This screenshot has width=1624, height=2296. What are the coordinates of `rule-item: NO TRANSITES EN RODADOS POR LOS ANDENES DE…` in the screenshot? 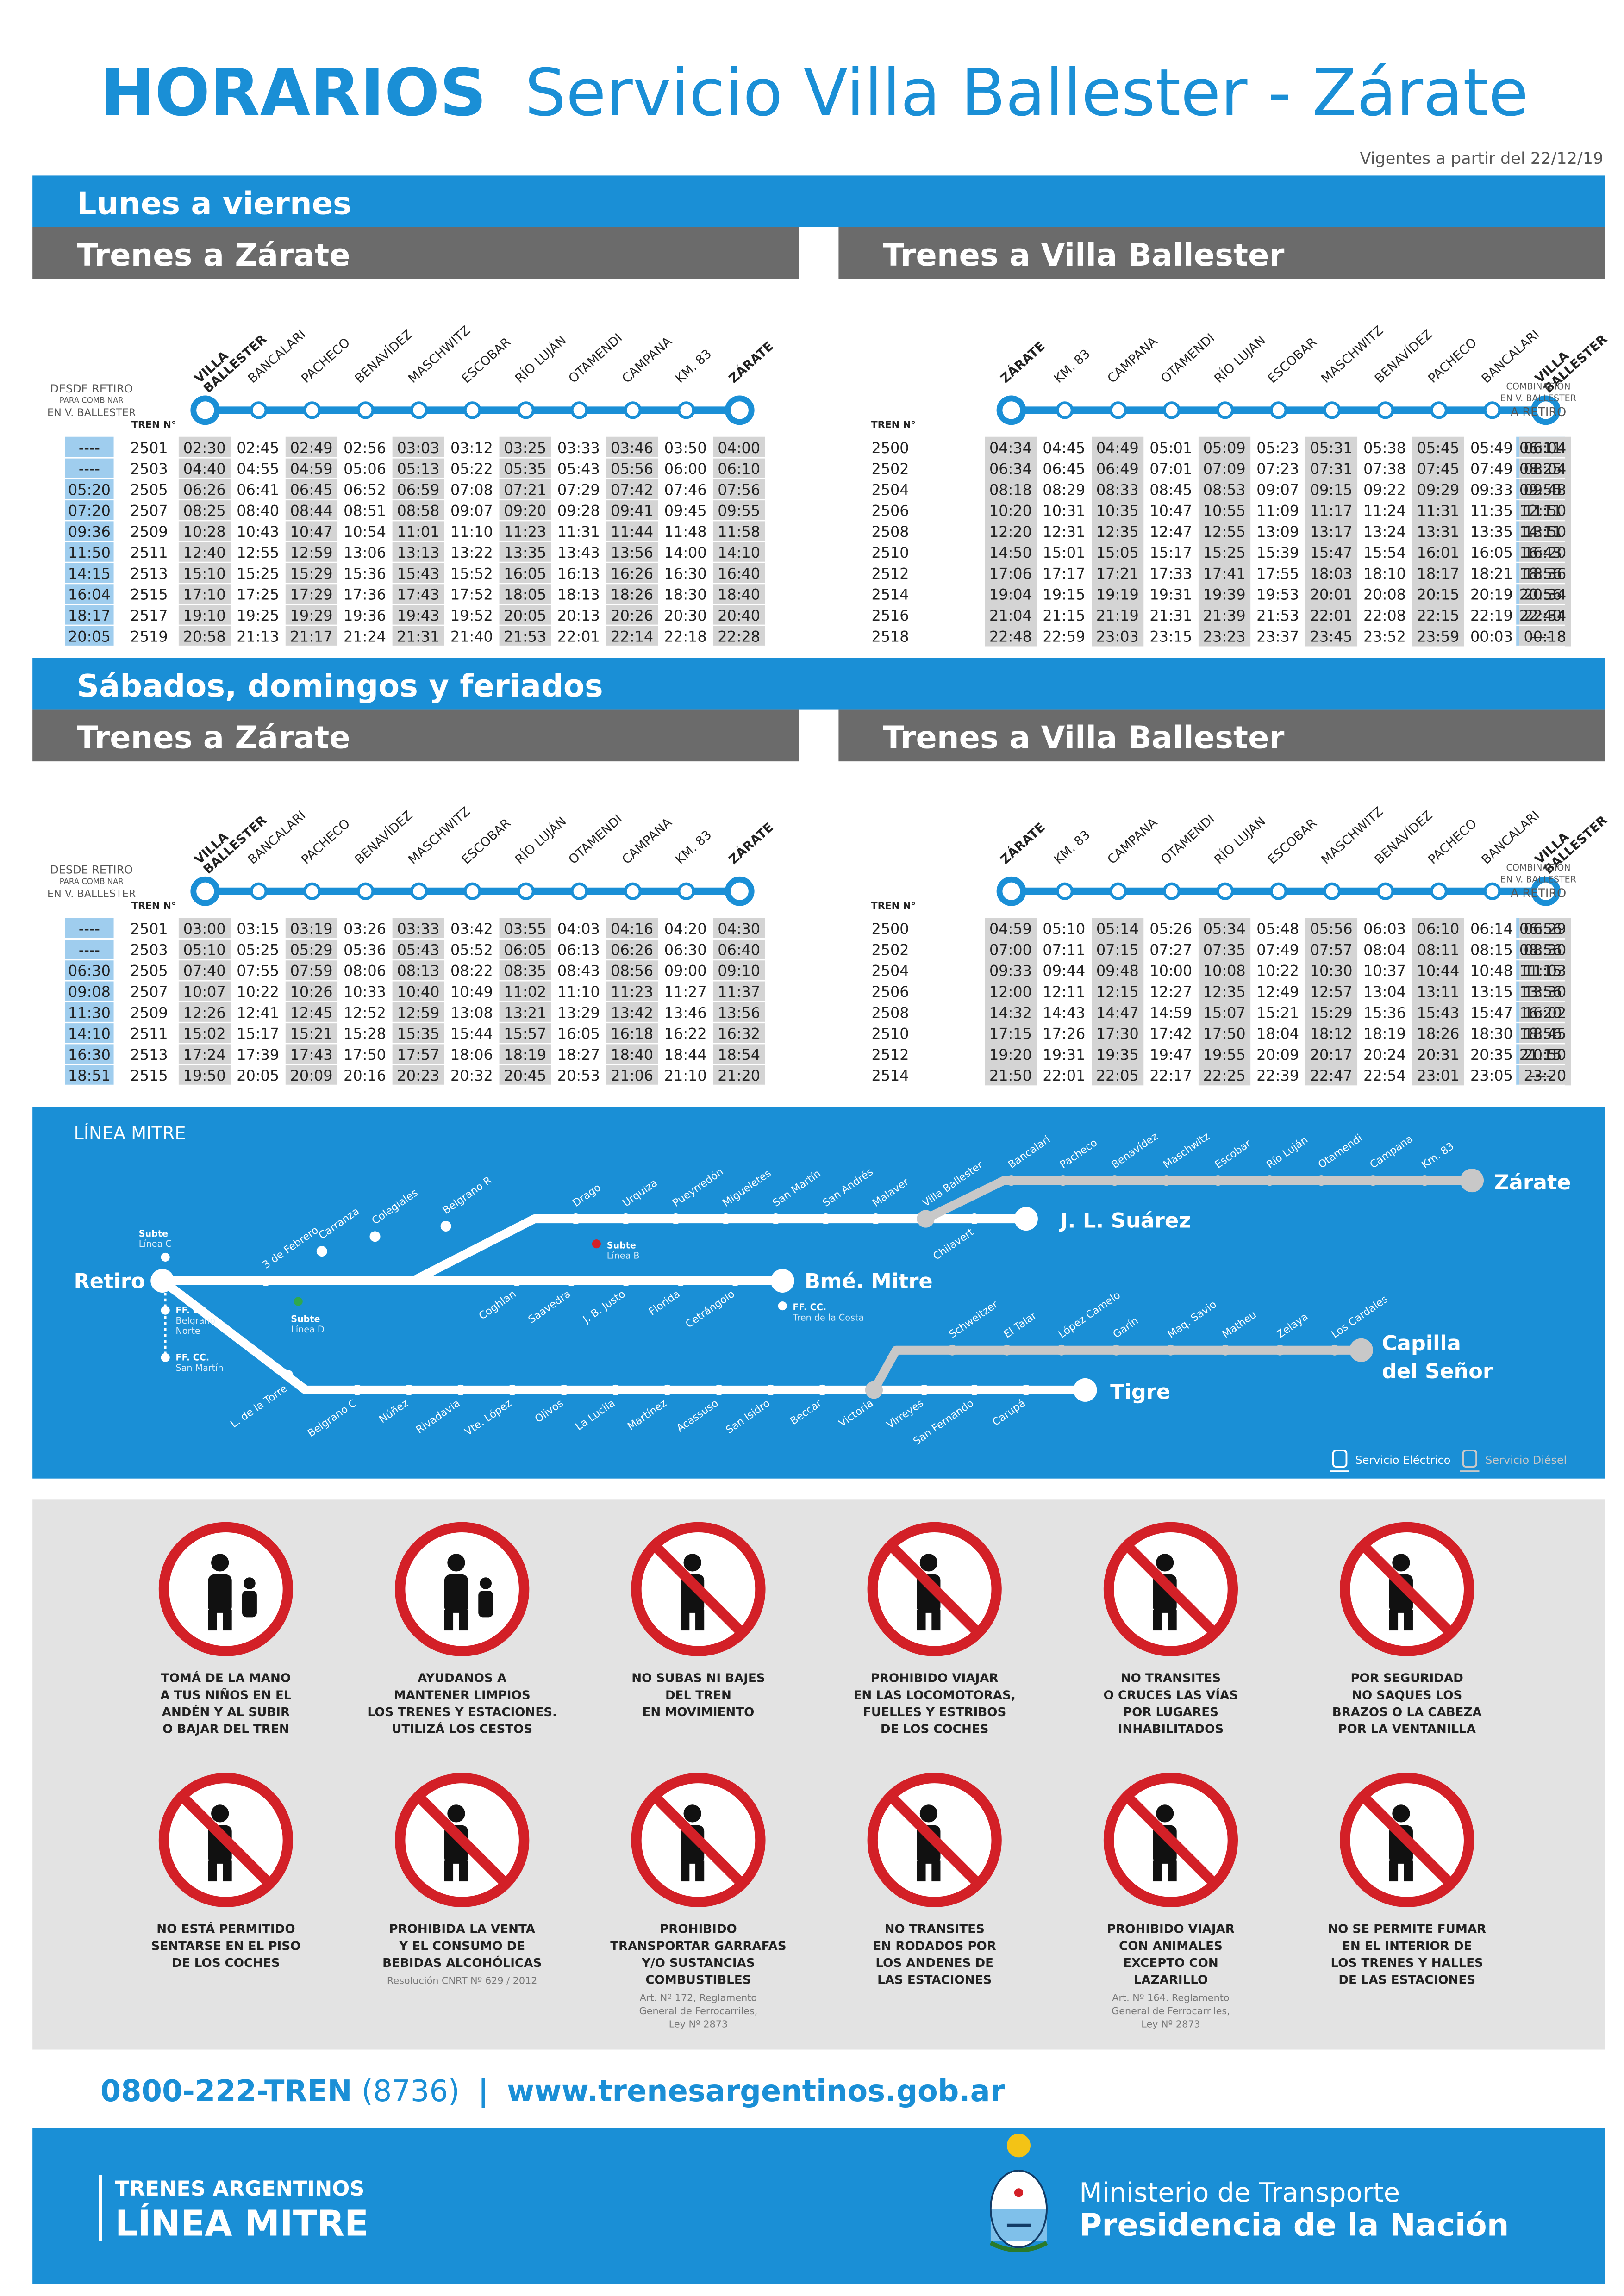 It's located at (934, 1880).